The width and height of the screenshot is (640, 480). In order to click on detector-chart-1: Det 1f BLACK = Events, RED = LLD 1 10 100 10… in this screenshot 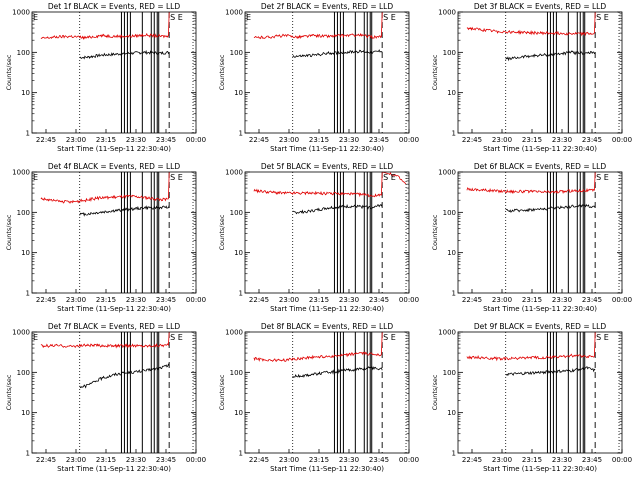, I will do `click(105, 77)`.